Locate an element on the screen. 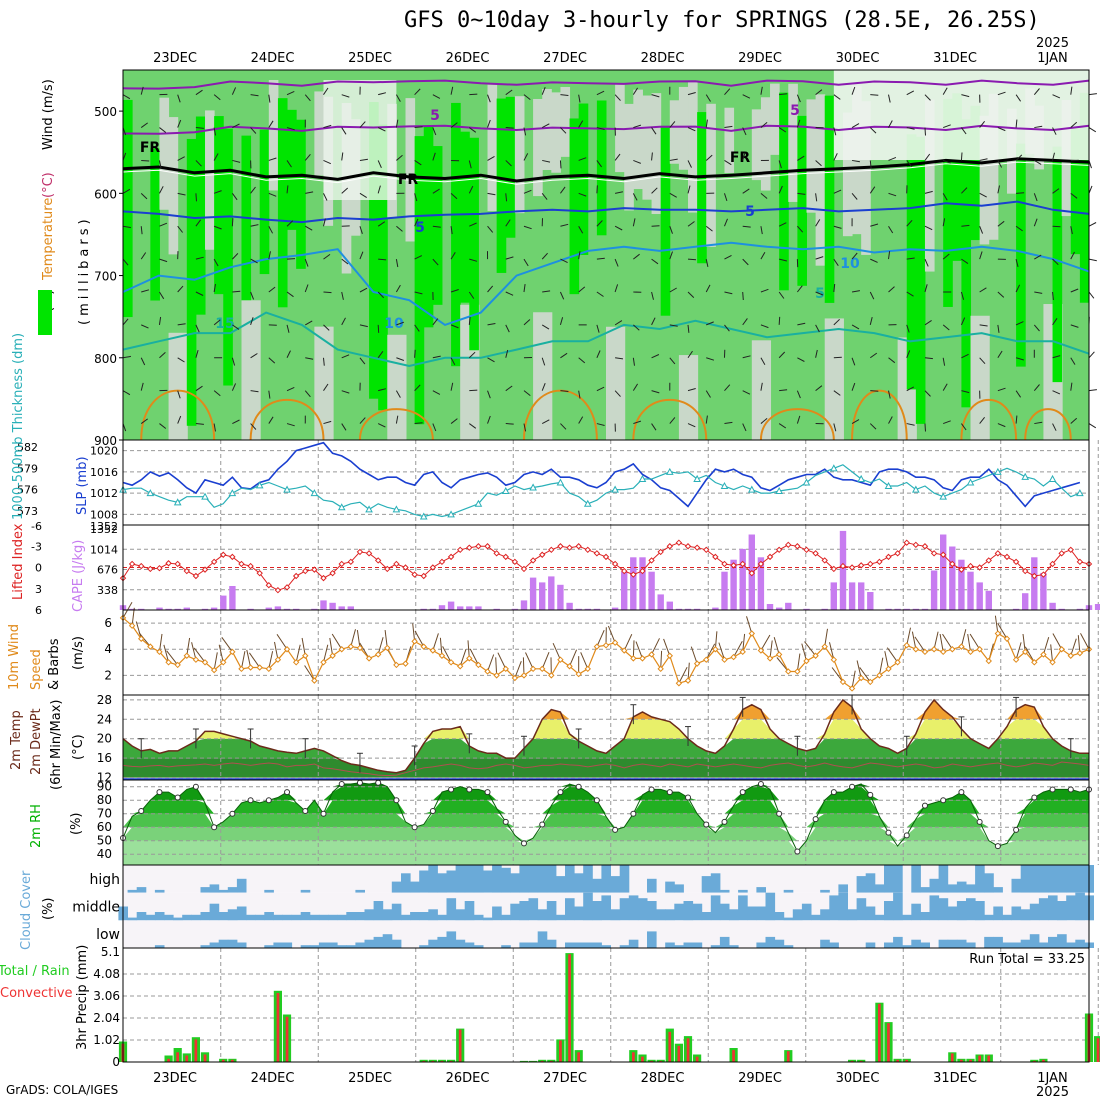 This screenshot has height=1100, width=1100. cape-tick-label: 1014 is located at coordinates (104, 549).